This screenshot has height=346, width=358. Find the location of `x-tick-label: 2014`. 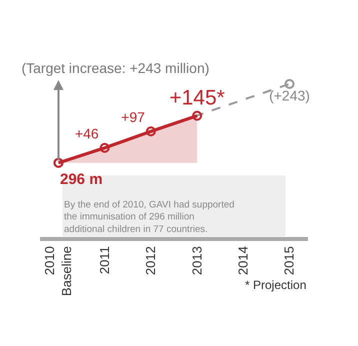

x-tick-label: 2014 is located at coordinates (243, 261).